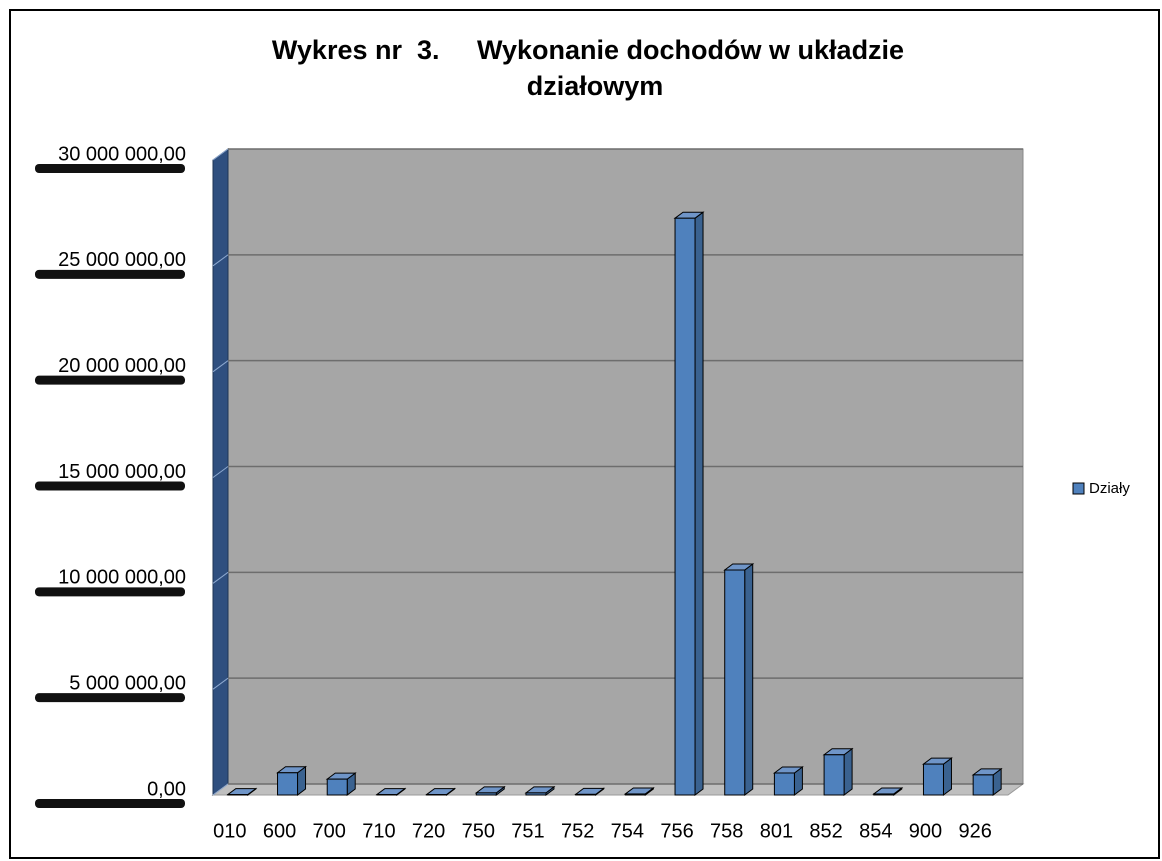 This screenshot has height=861, width=1162. What do you see at coordinates (329, 831) in the screenshot?
I see `x-tick-label: 700` at bounding box center [329, 831].